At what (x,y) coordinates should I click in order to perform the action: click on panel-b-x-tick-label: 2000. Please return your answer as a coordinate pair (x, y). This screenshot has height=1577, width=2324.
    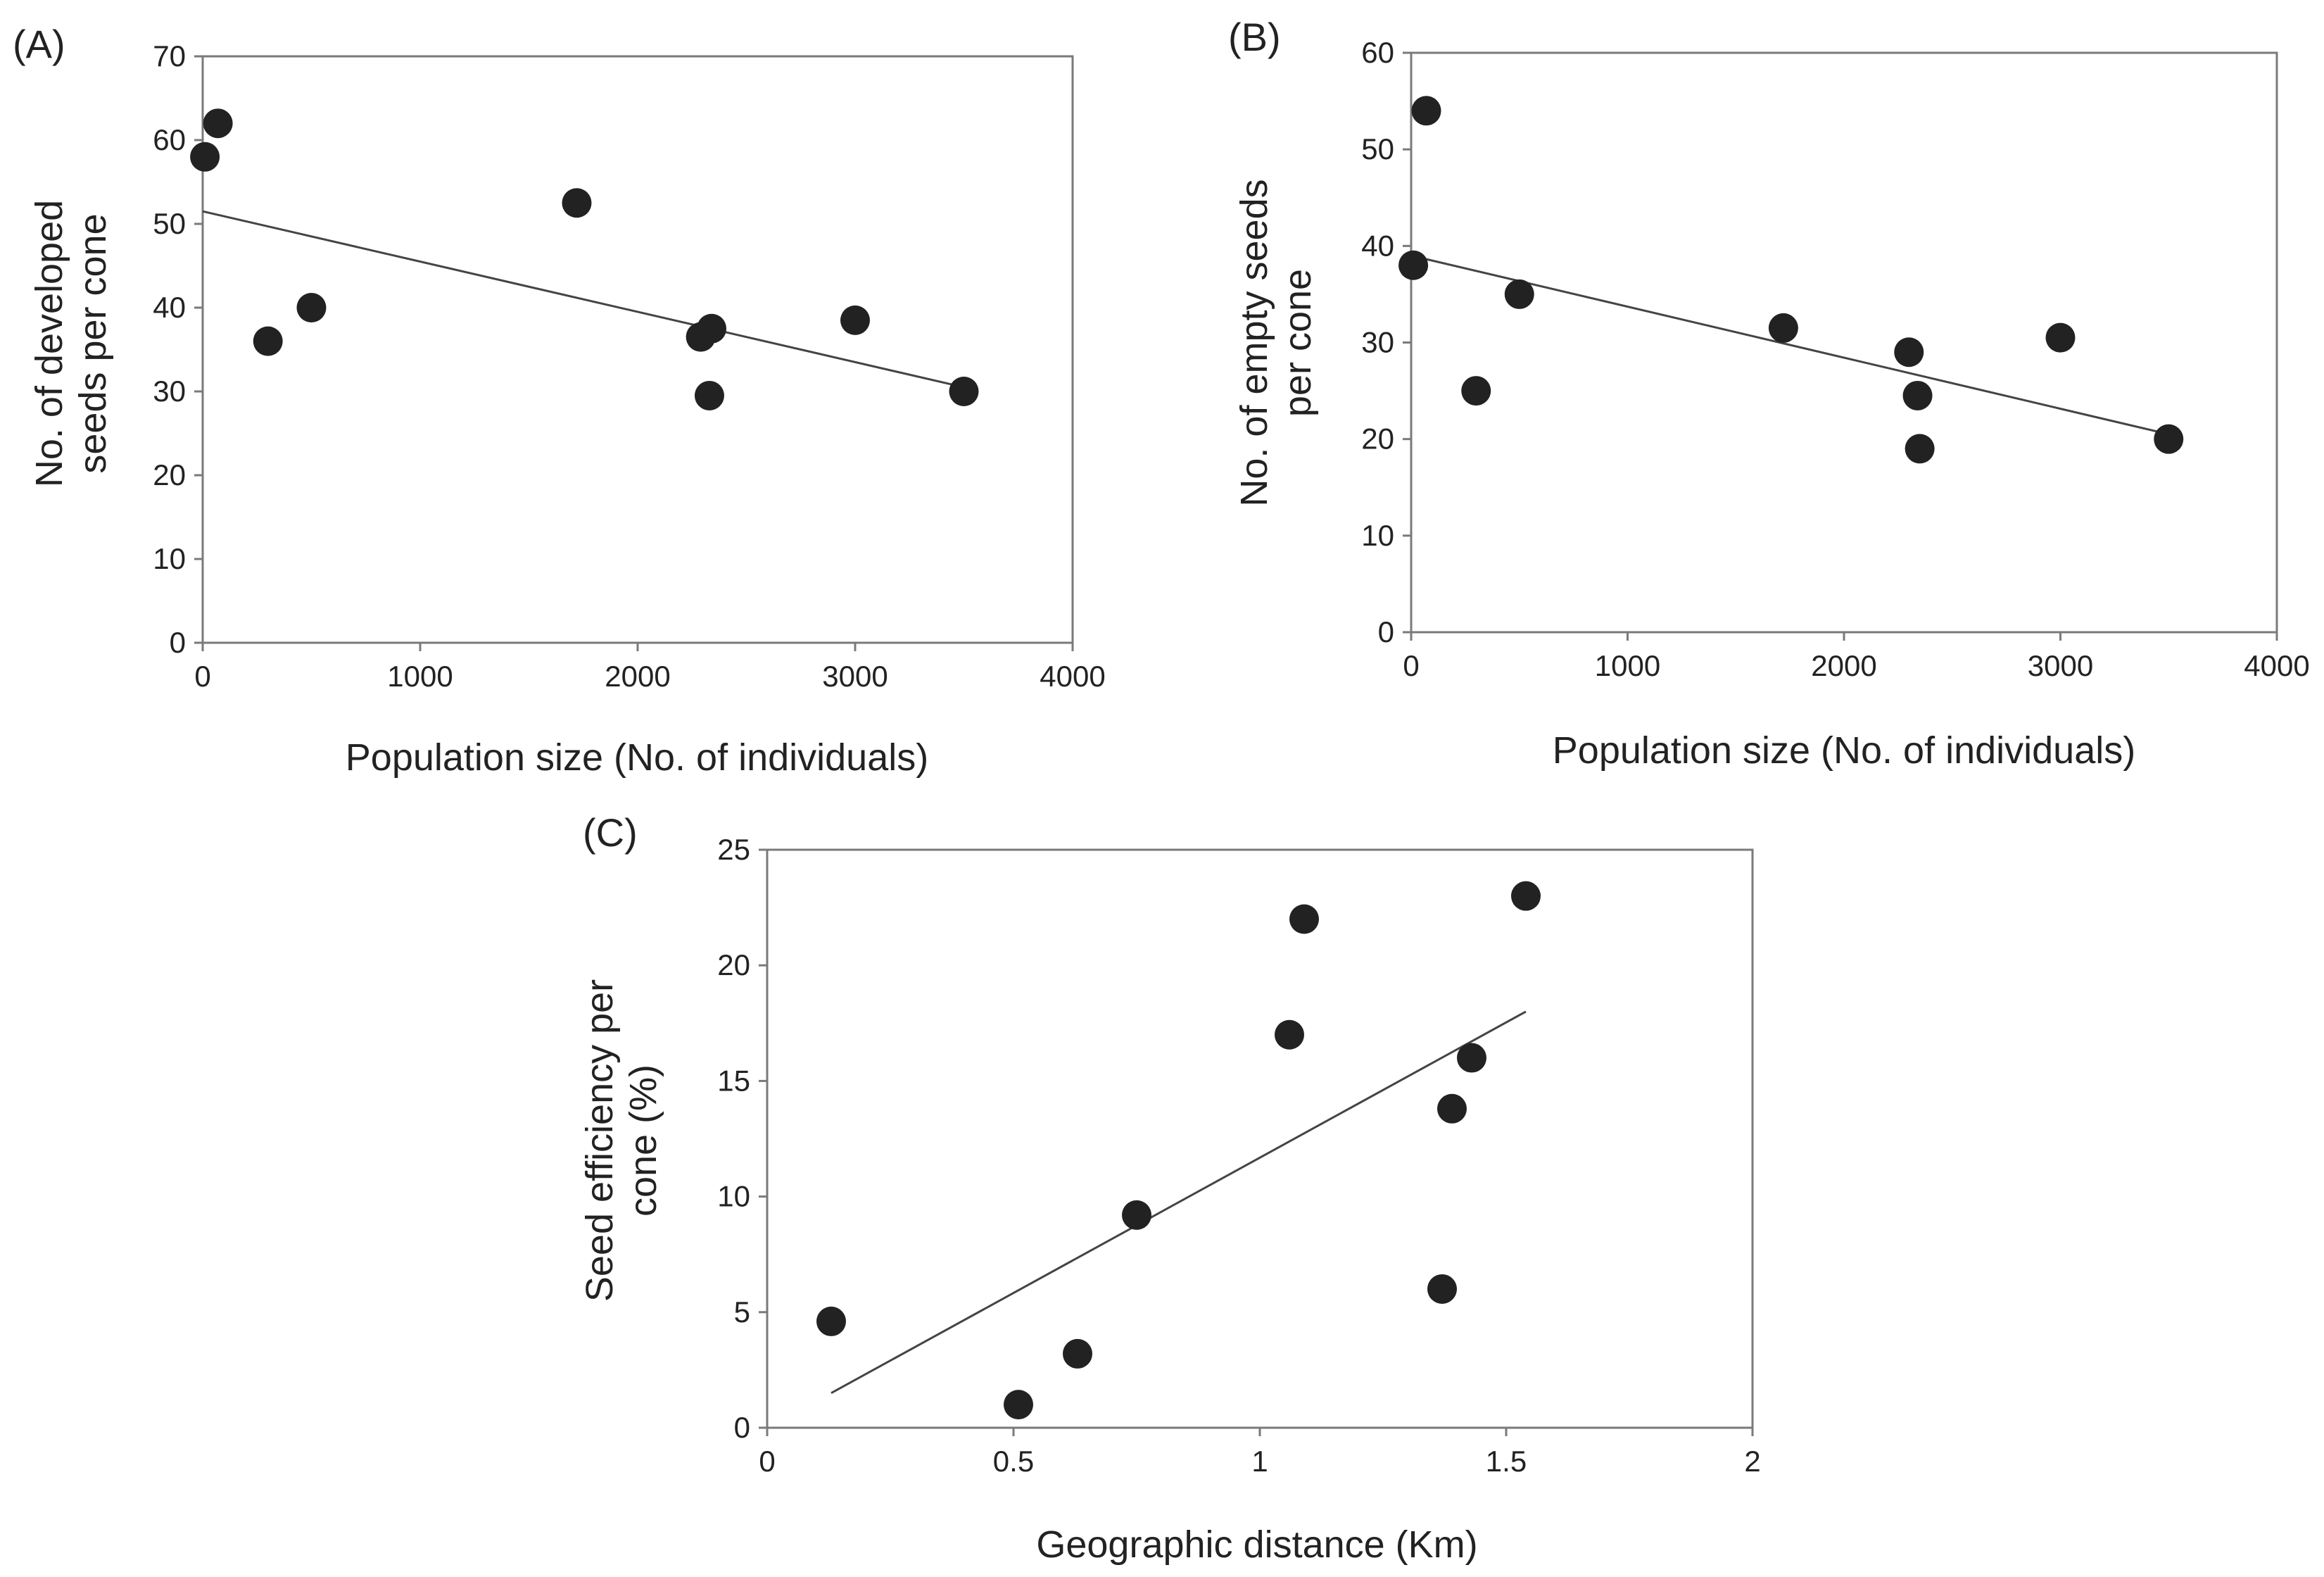
    Looking at the image, I should click on (1843, 665).